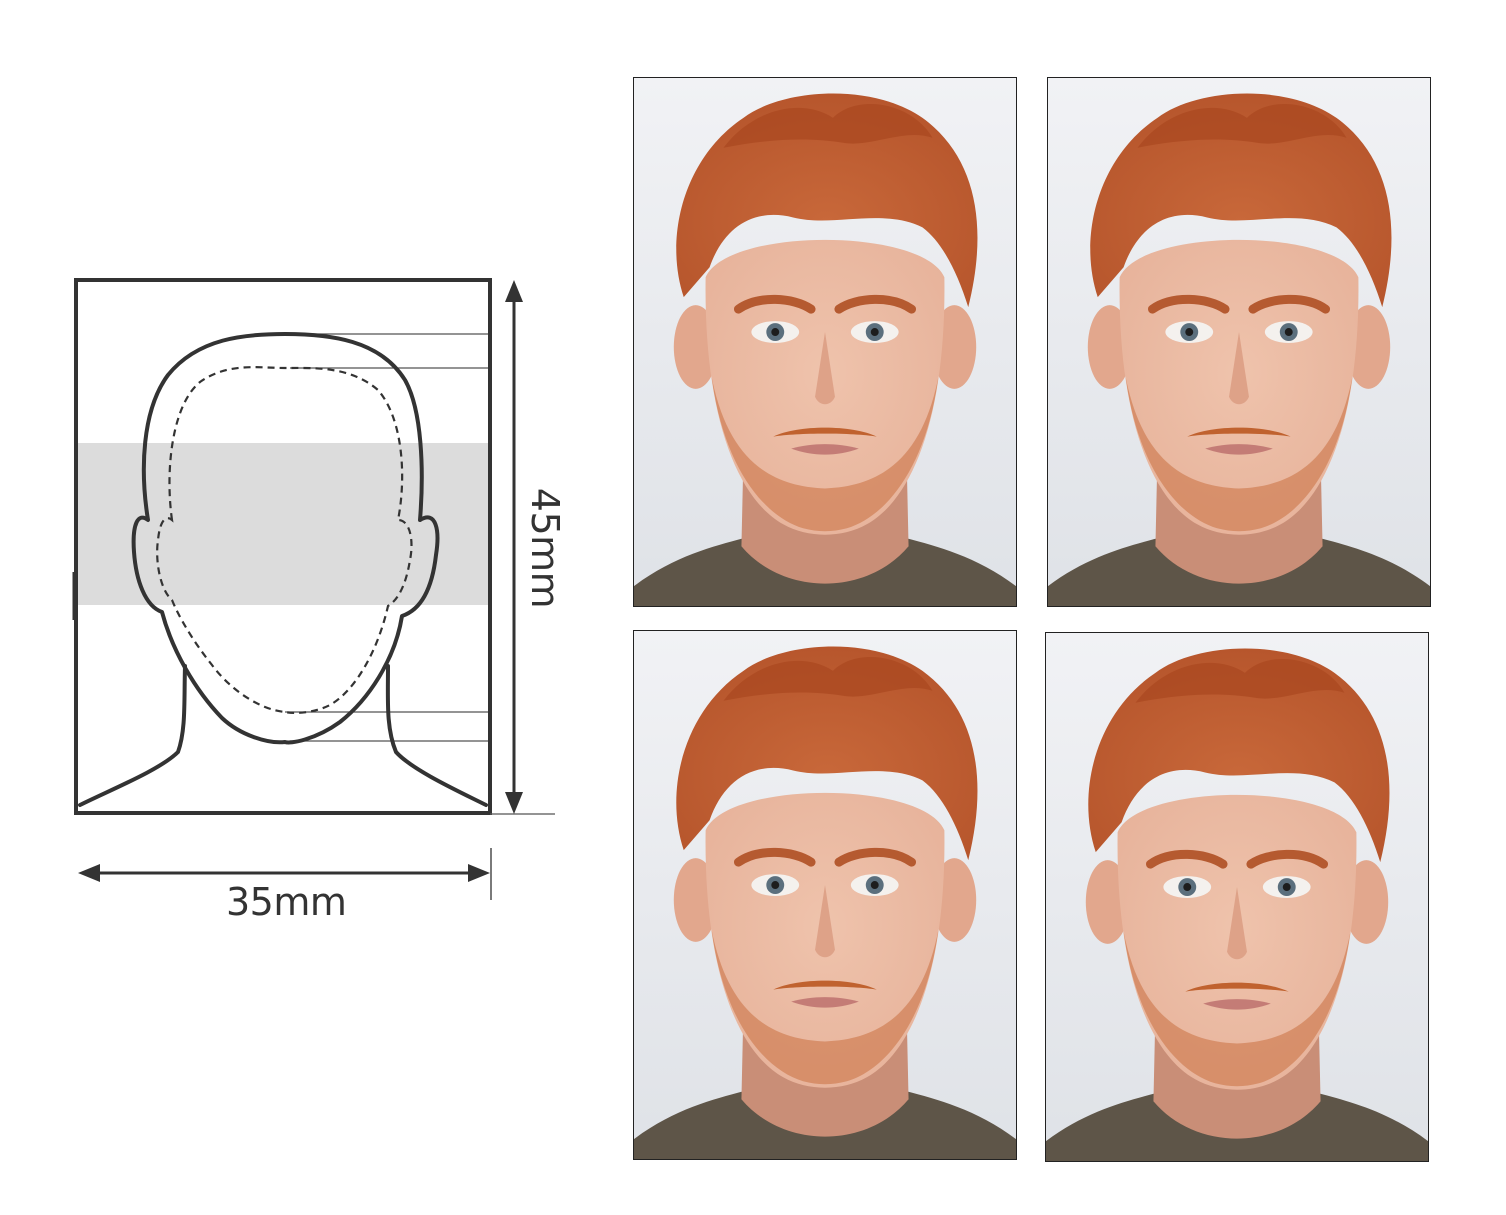  I want to click on neck-shoulders-outline, so click(132, 735).